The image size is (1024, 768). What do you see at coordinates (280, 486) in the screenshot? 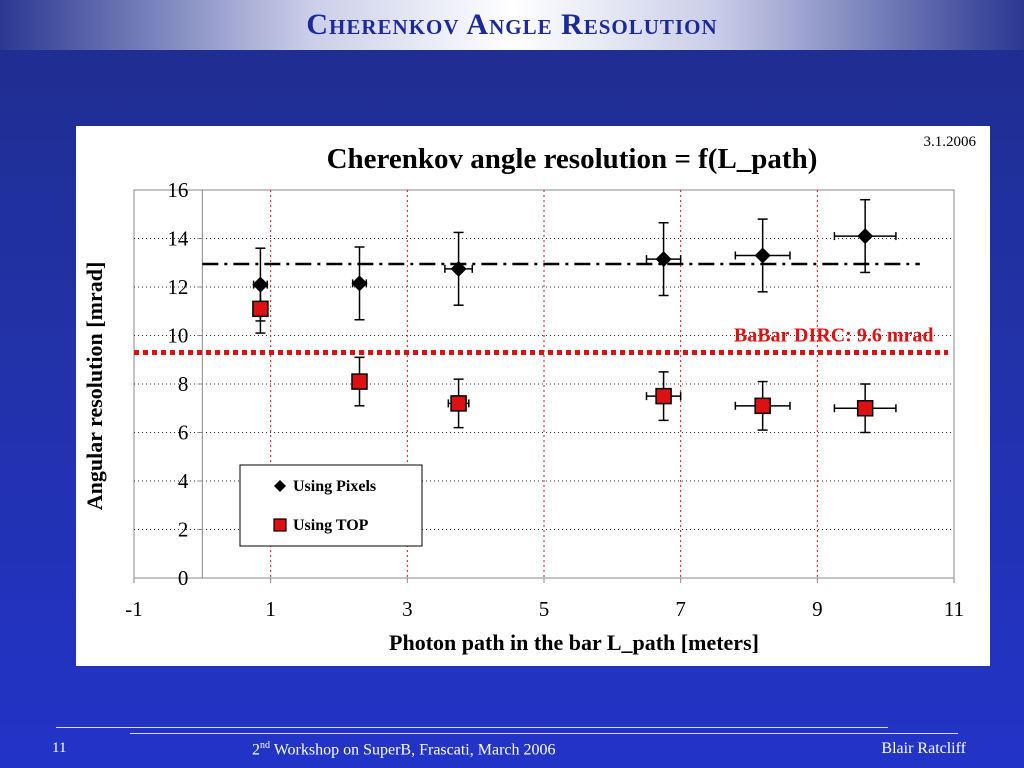
I see `legend-marker-diamond` at bounding box center [280, 486].